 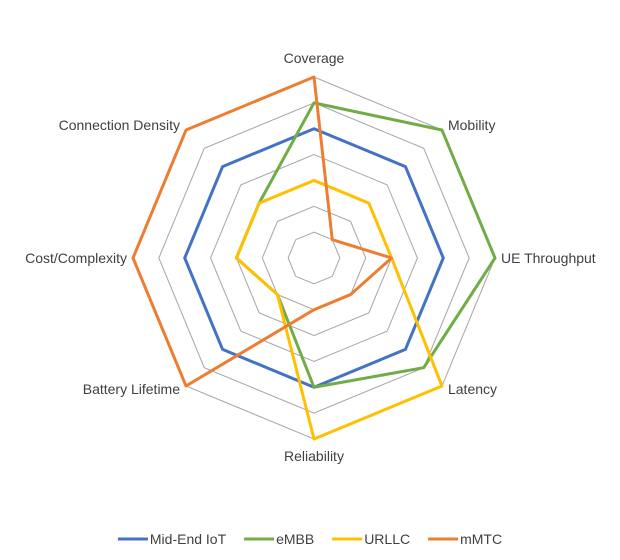 I want to click on legend-label-mmtc: mMTC, so click(x=481, y=539).